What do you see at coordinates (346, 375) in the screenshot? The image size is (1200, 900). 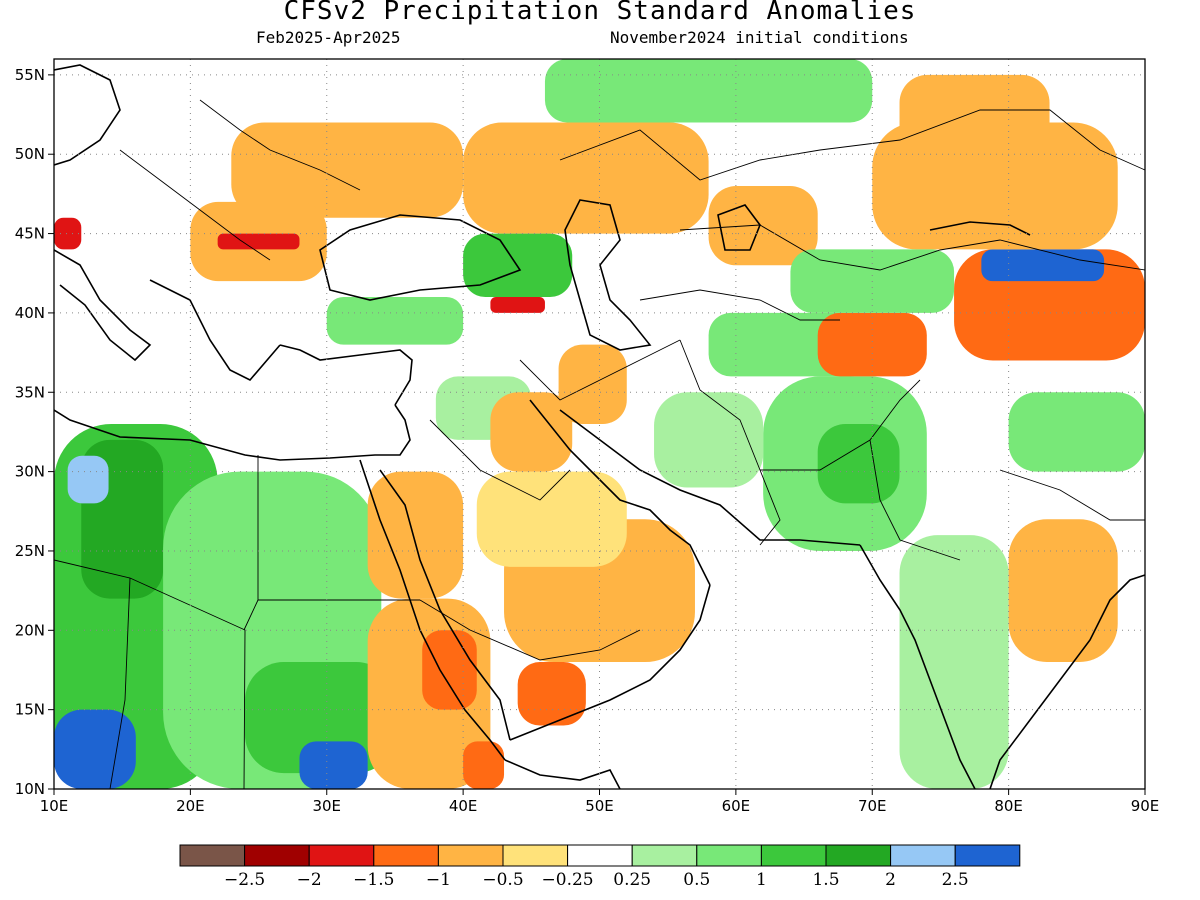 I see `levant-coast` at bounding box center [346, 375].